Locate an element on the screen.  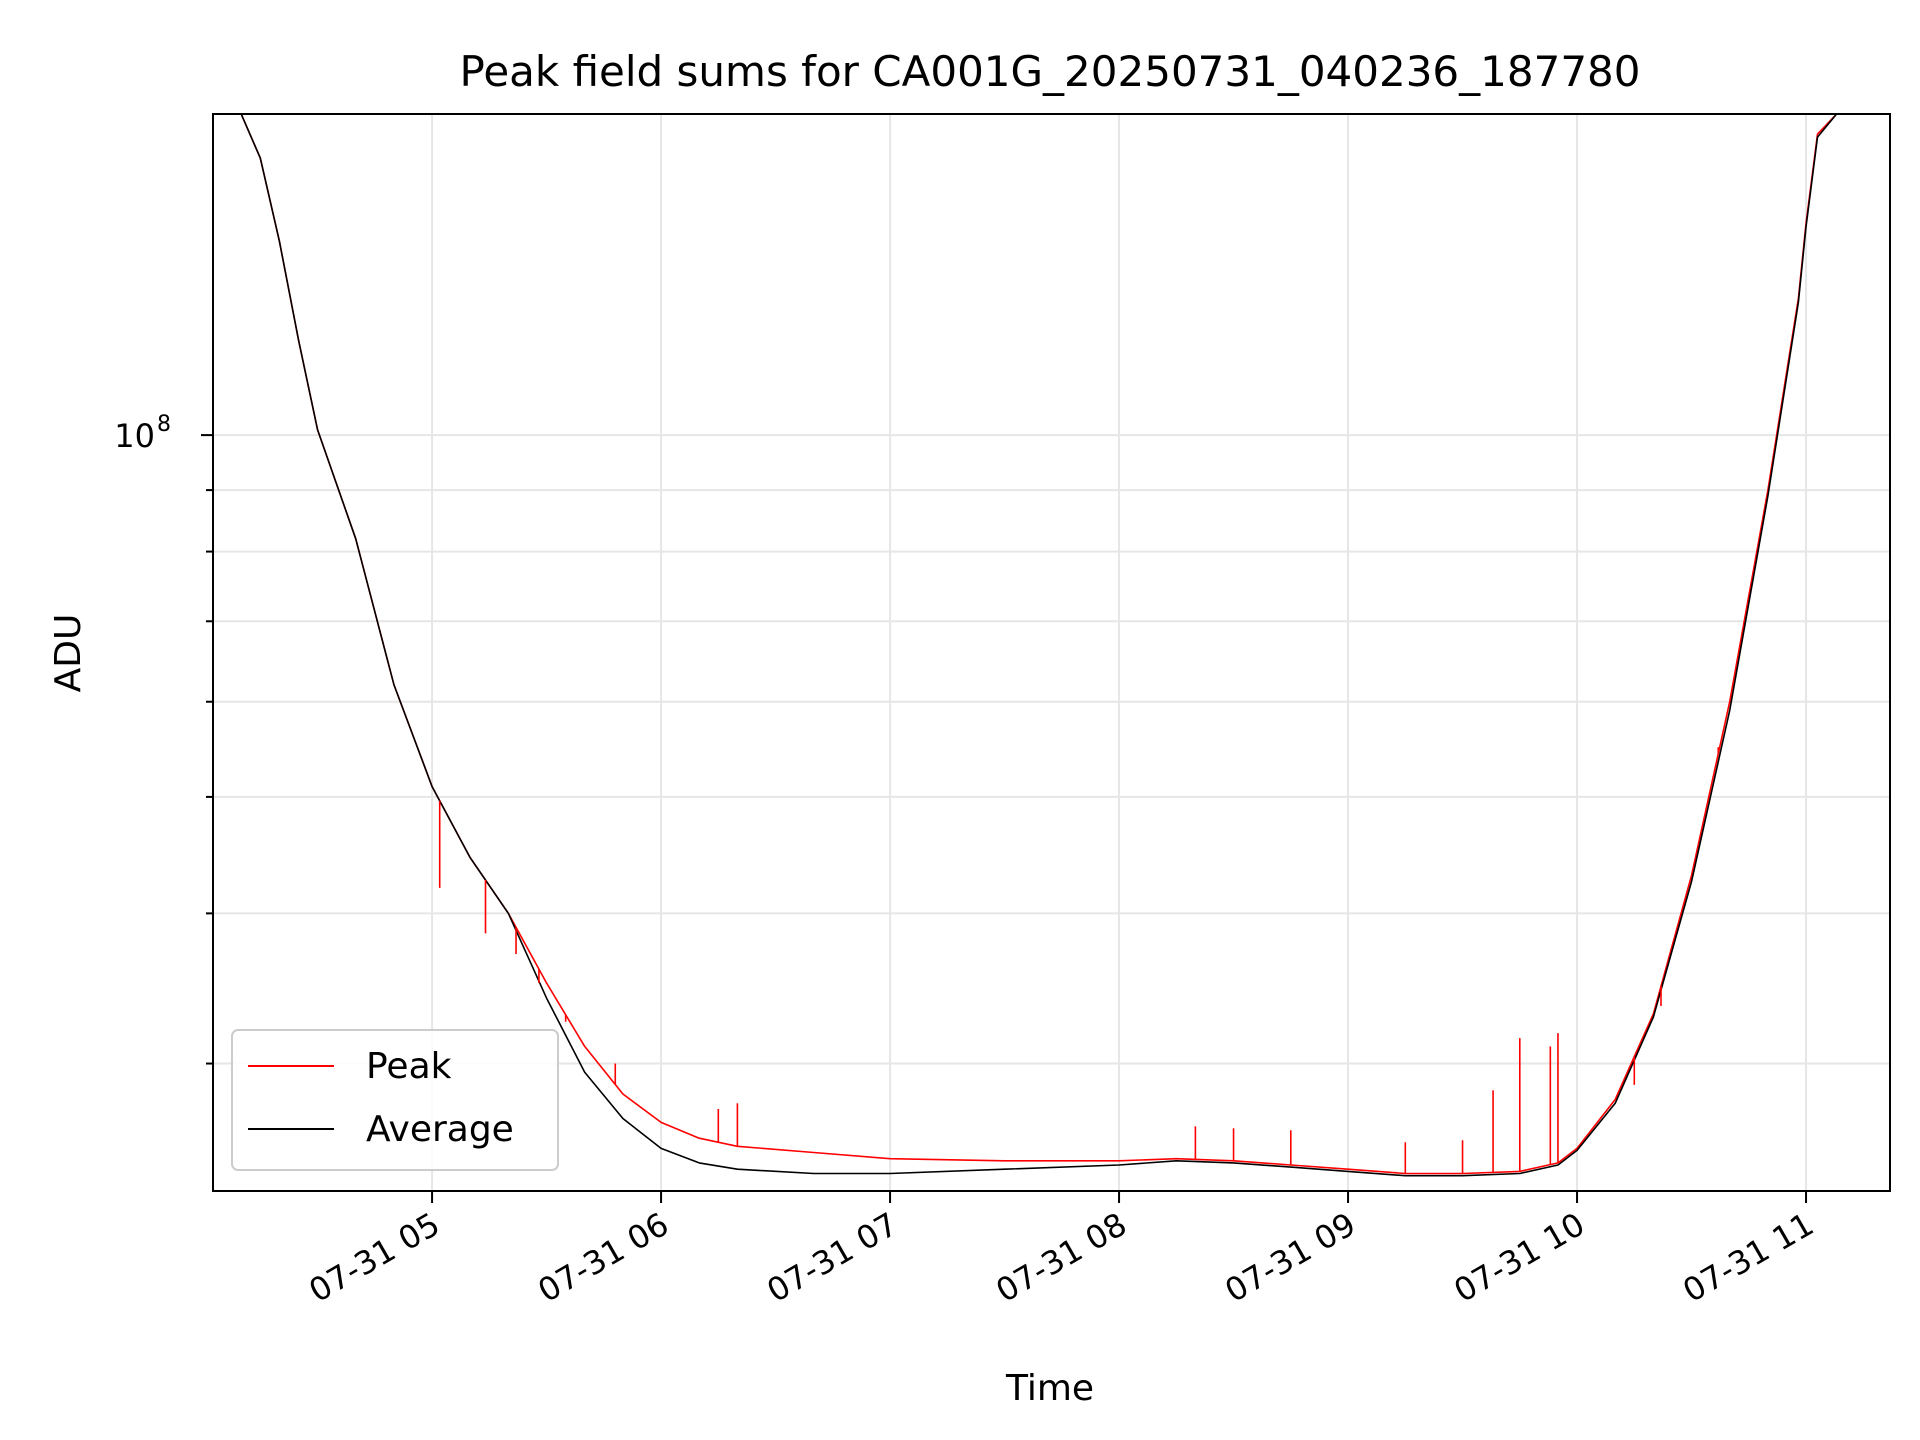
y-axis-label: ADU is located at coordinates (68, 653).